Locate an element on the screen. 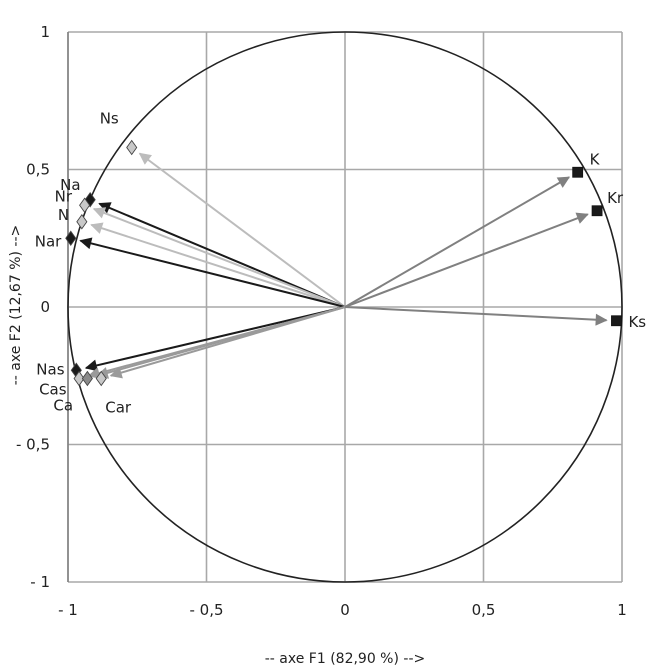  y-tick-label: 0 is located at coordinates (45, 307).